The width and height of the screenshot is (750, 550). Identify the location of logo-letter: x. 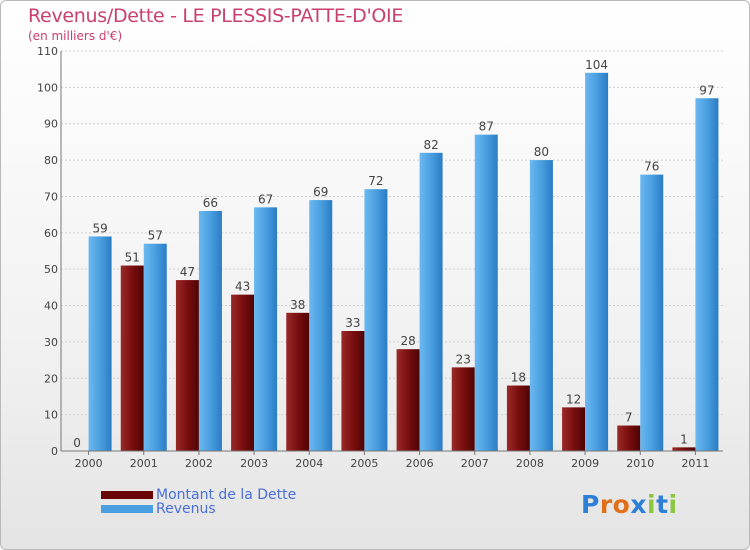
(638, 504).